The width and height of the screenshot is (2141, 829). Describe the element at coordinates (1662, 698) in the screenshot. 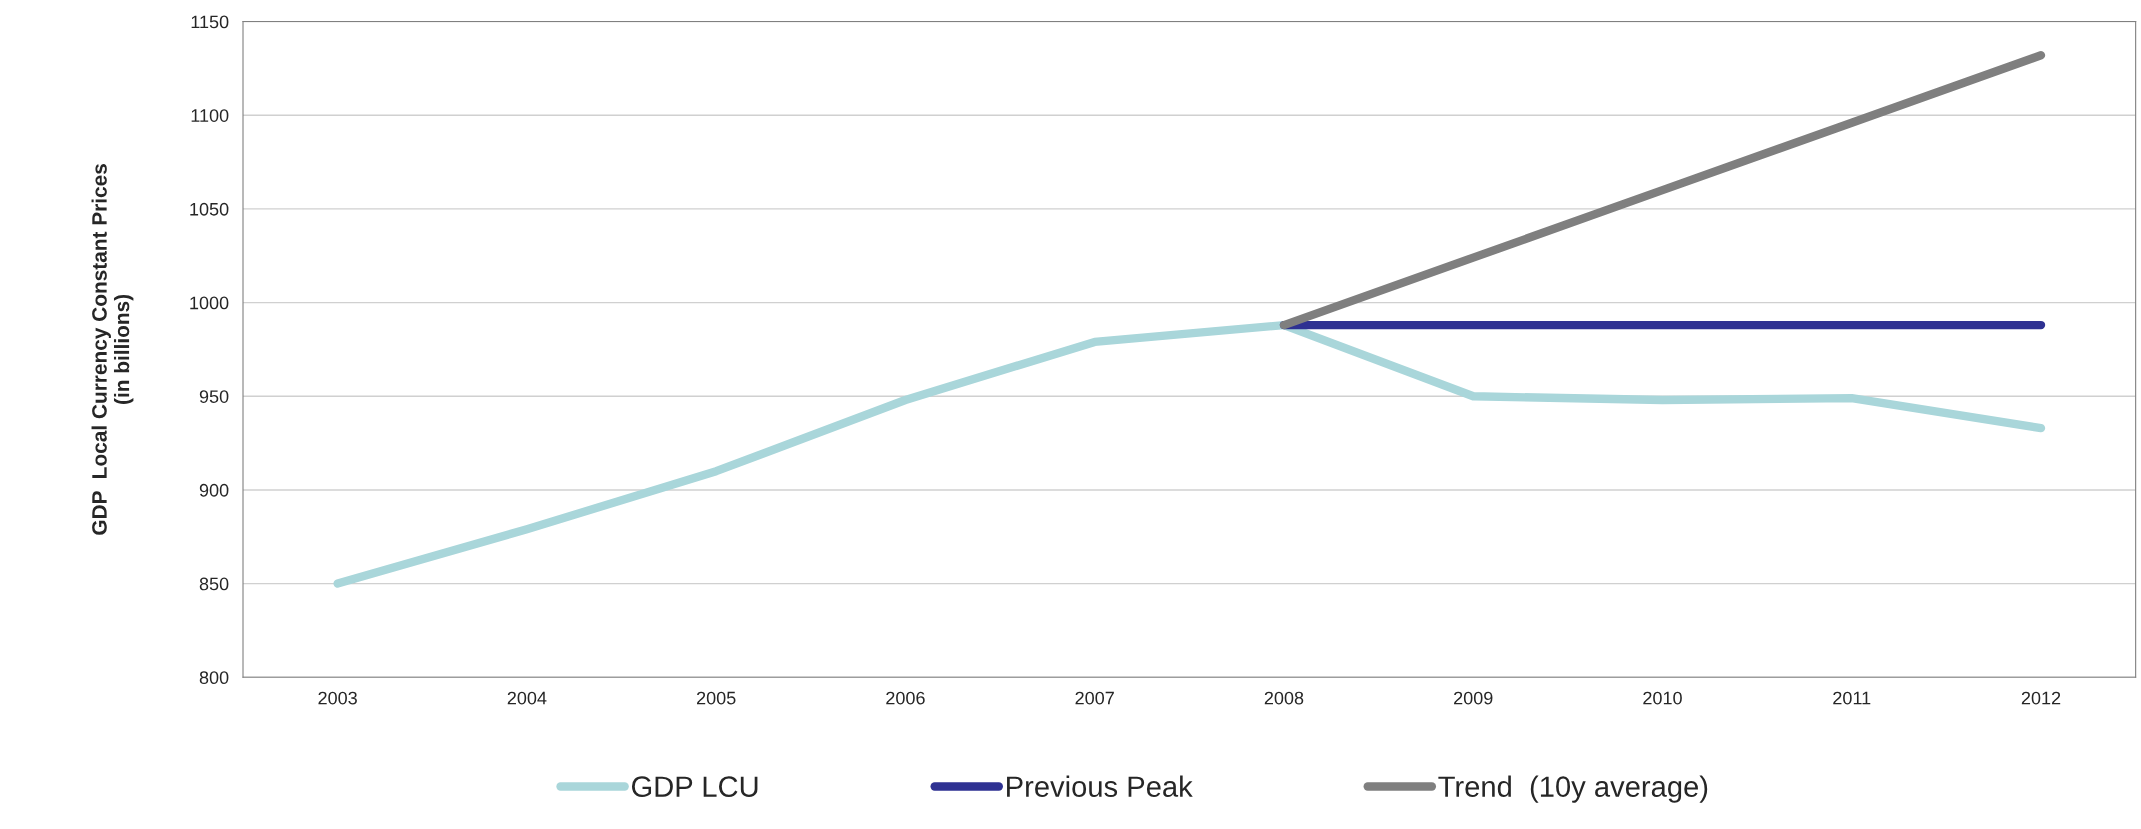

I see `x-tick-label: 2010` at that location.